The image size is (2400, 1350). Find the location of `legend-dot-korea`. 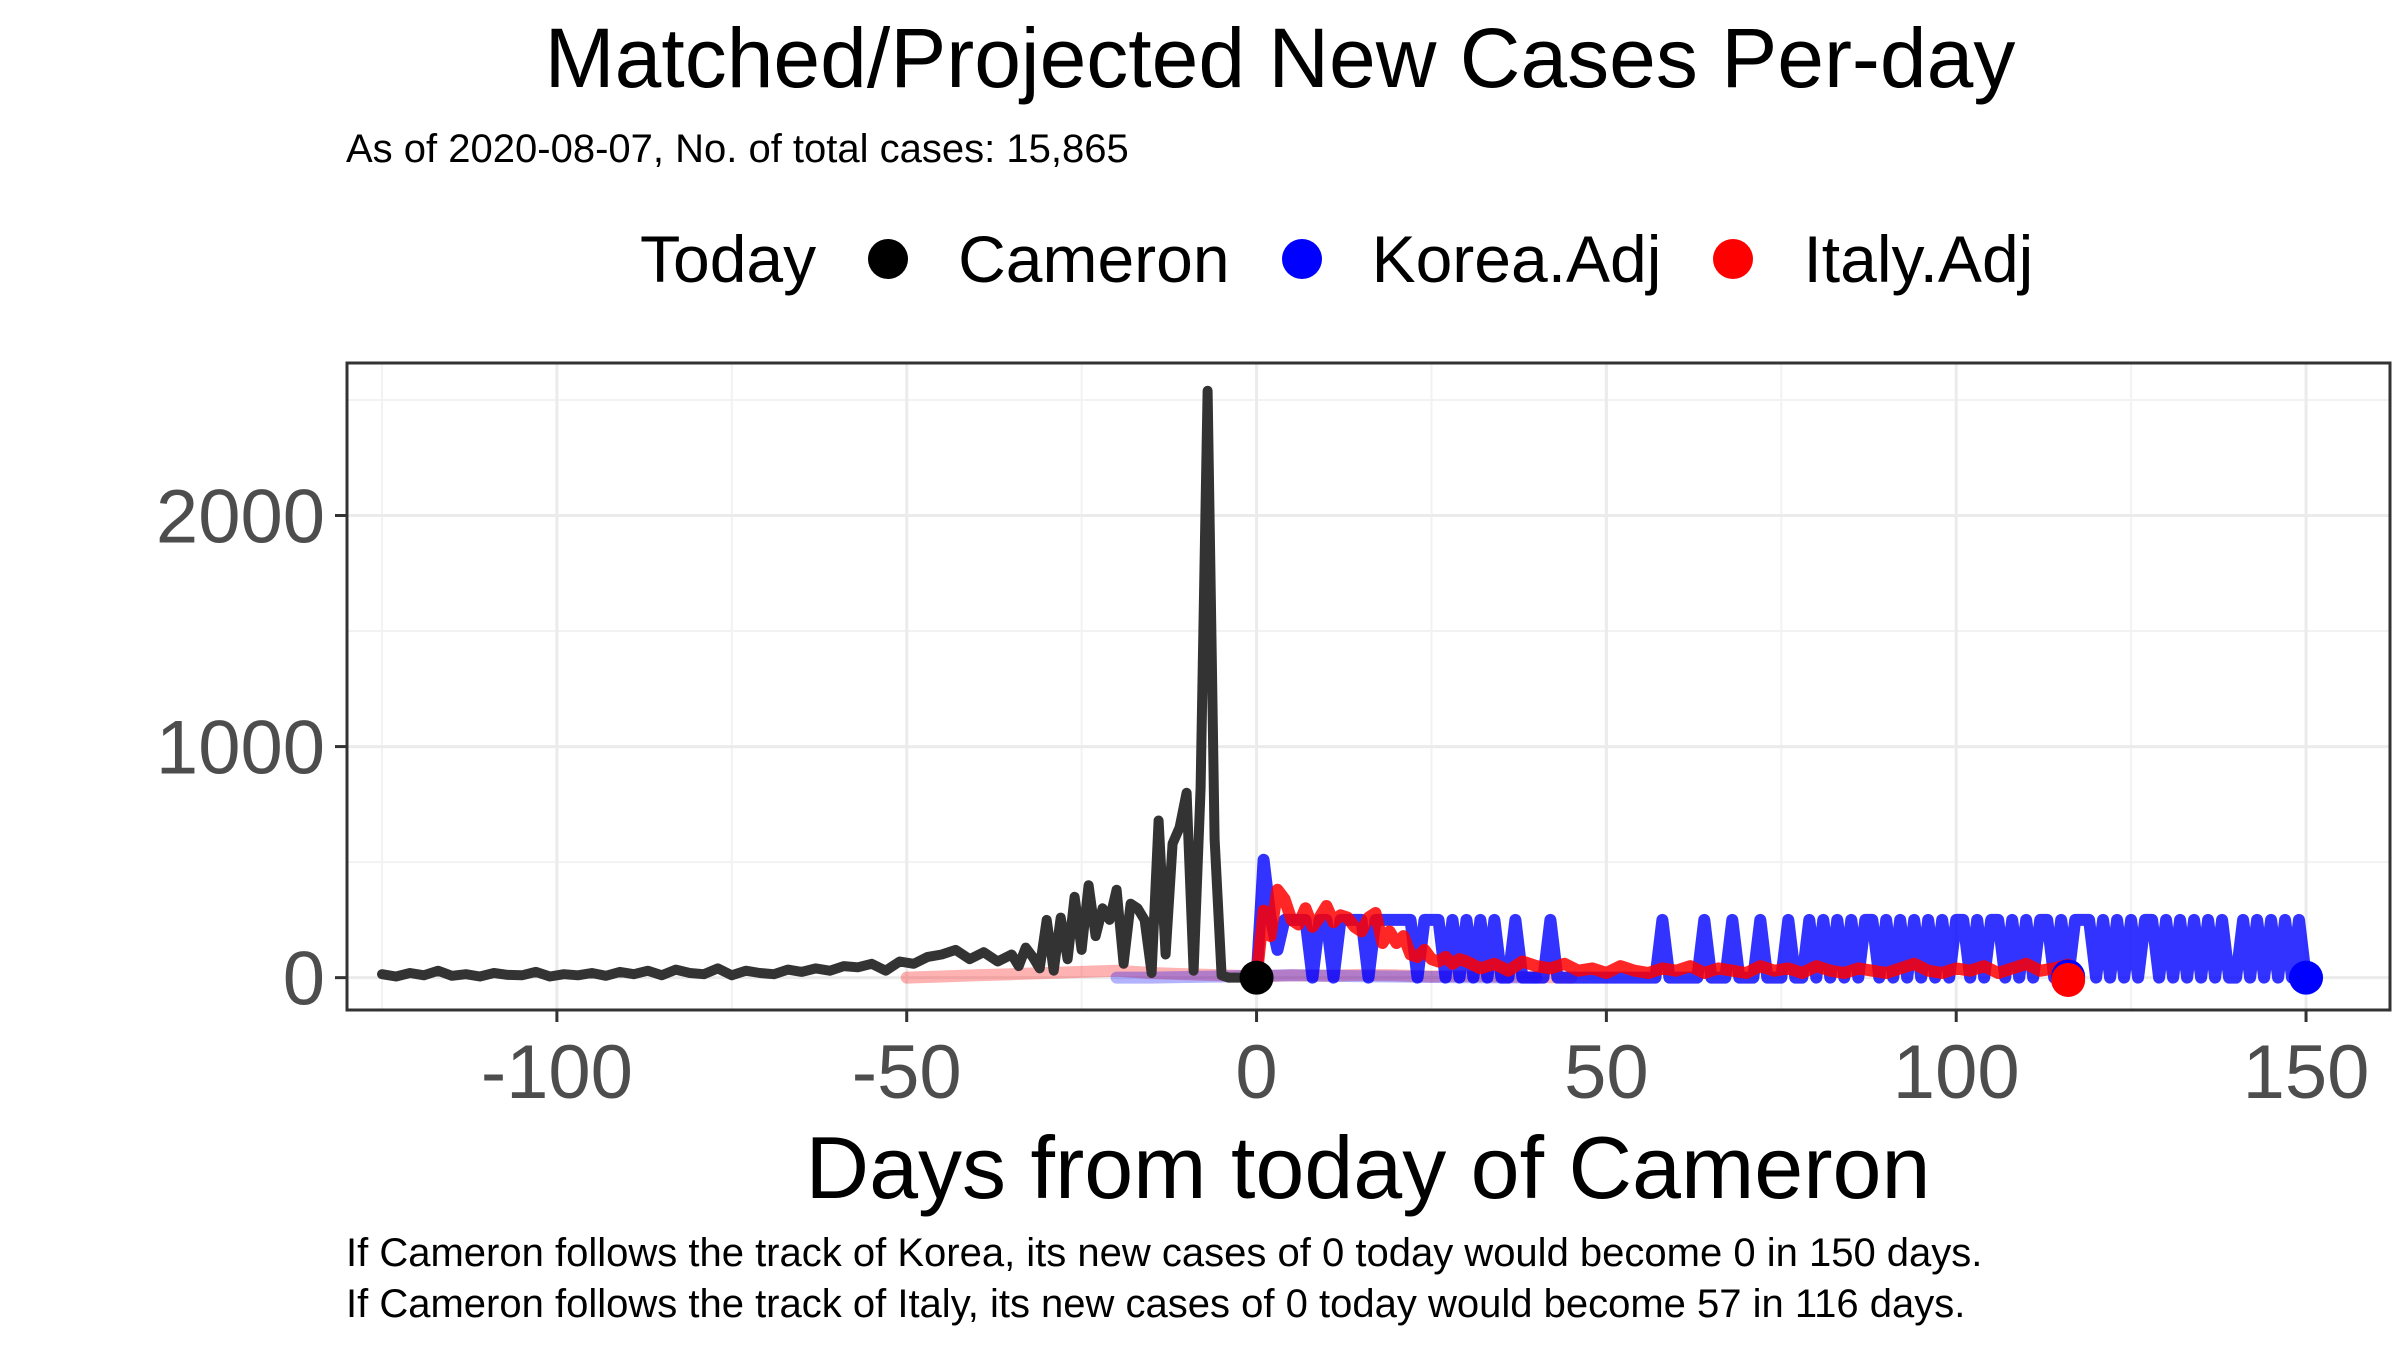

legend-dot-korea is located at coordinates (1301, 259).